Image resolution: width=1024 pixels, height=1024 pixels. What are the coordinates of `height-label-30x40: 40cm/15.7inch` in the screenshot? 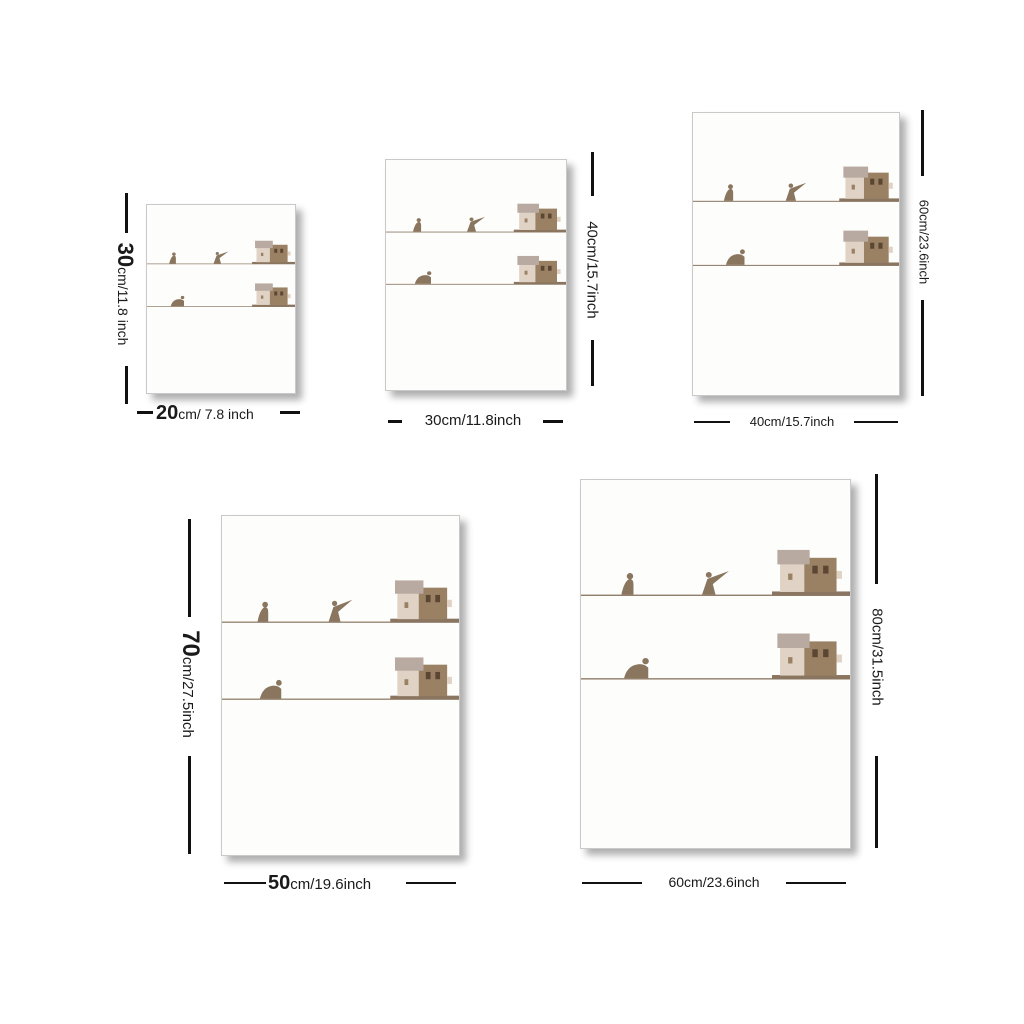 It's located at (592, 270).